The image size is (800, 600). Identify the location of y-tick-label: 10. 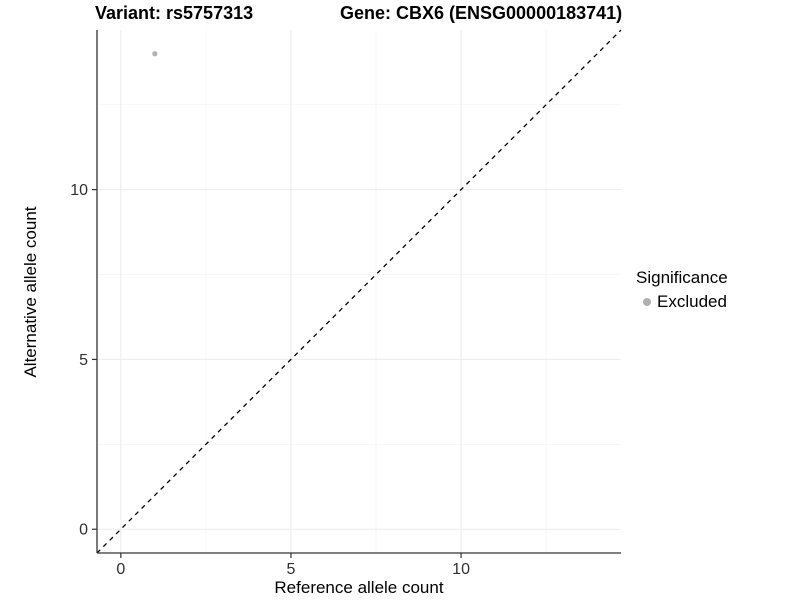
(79, 190).